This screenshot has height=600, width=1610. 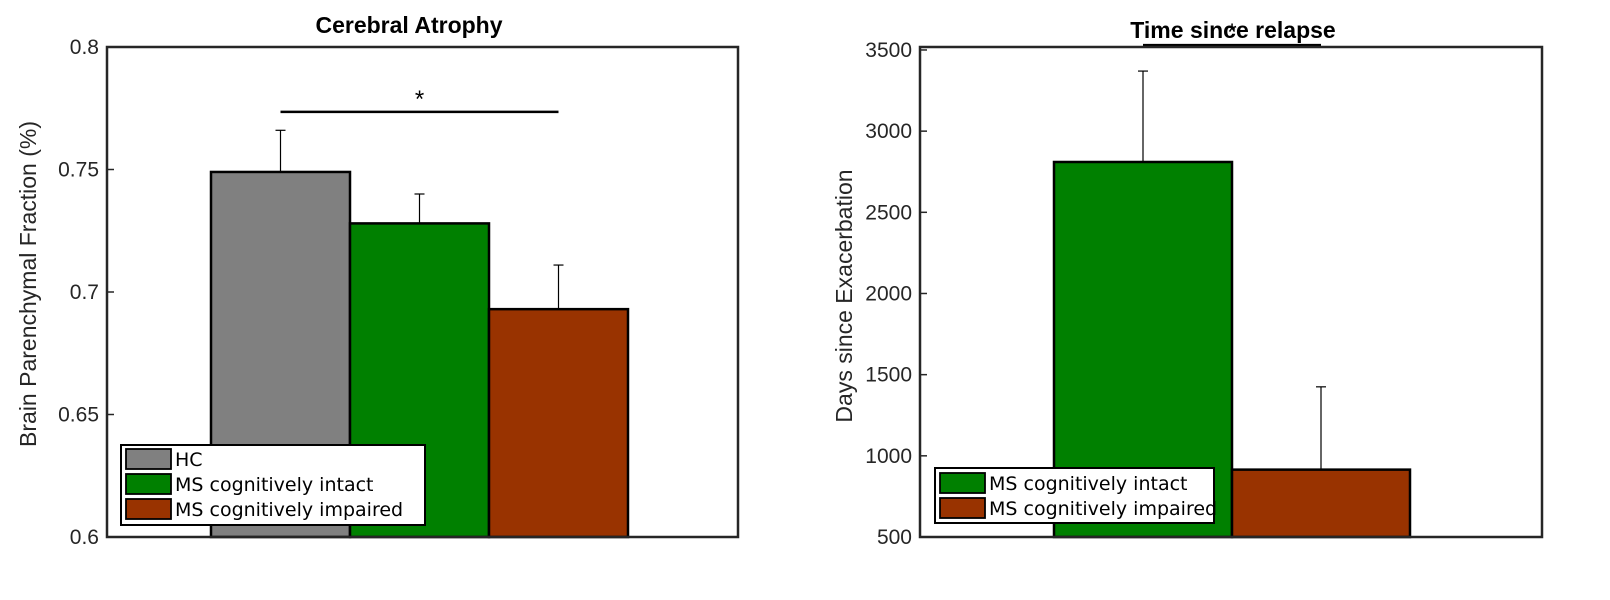 I want to click on y-tick-label: 3000, so click(x=888, y=131).